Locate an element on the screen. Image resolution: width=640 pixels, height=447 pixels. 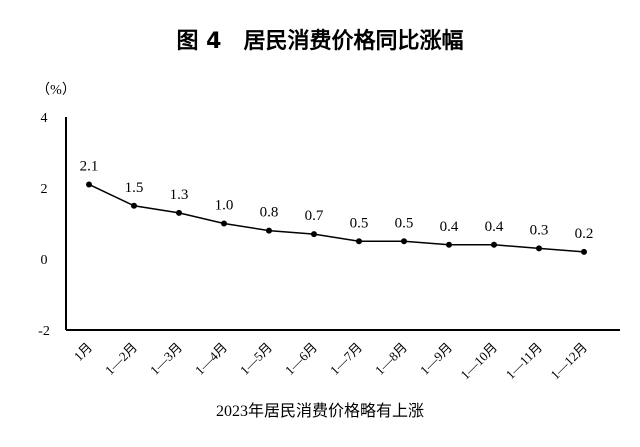
x-tick-label: 1—6月 is located at coordinates (301, 359).